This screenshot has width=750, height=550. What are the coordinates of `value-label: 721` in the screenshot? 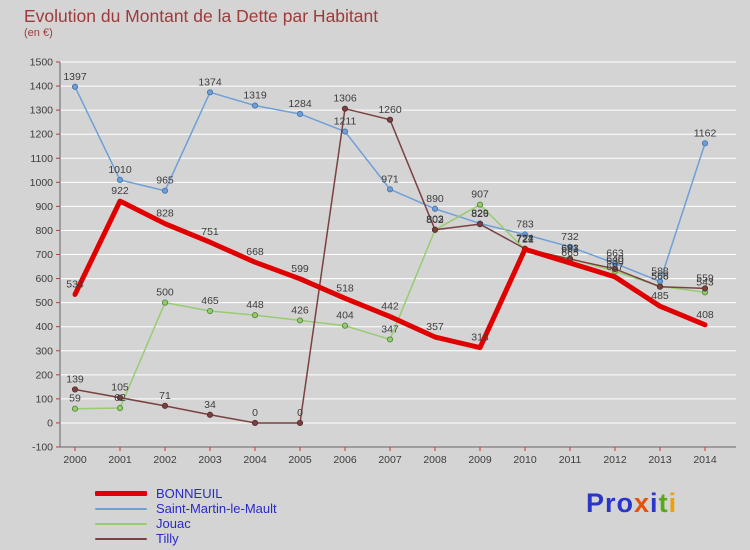 It's located at (525, 239).